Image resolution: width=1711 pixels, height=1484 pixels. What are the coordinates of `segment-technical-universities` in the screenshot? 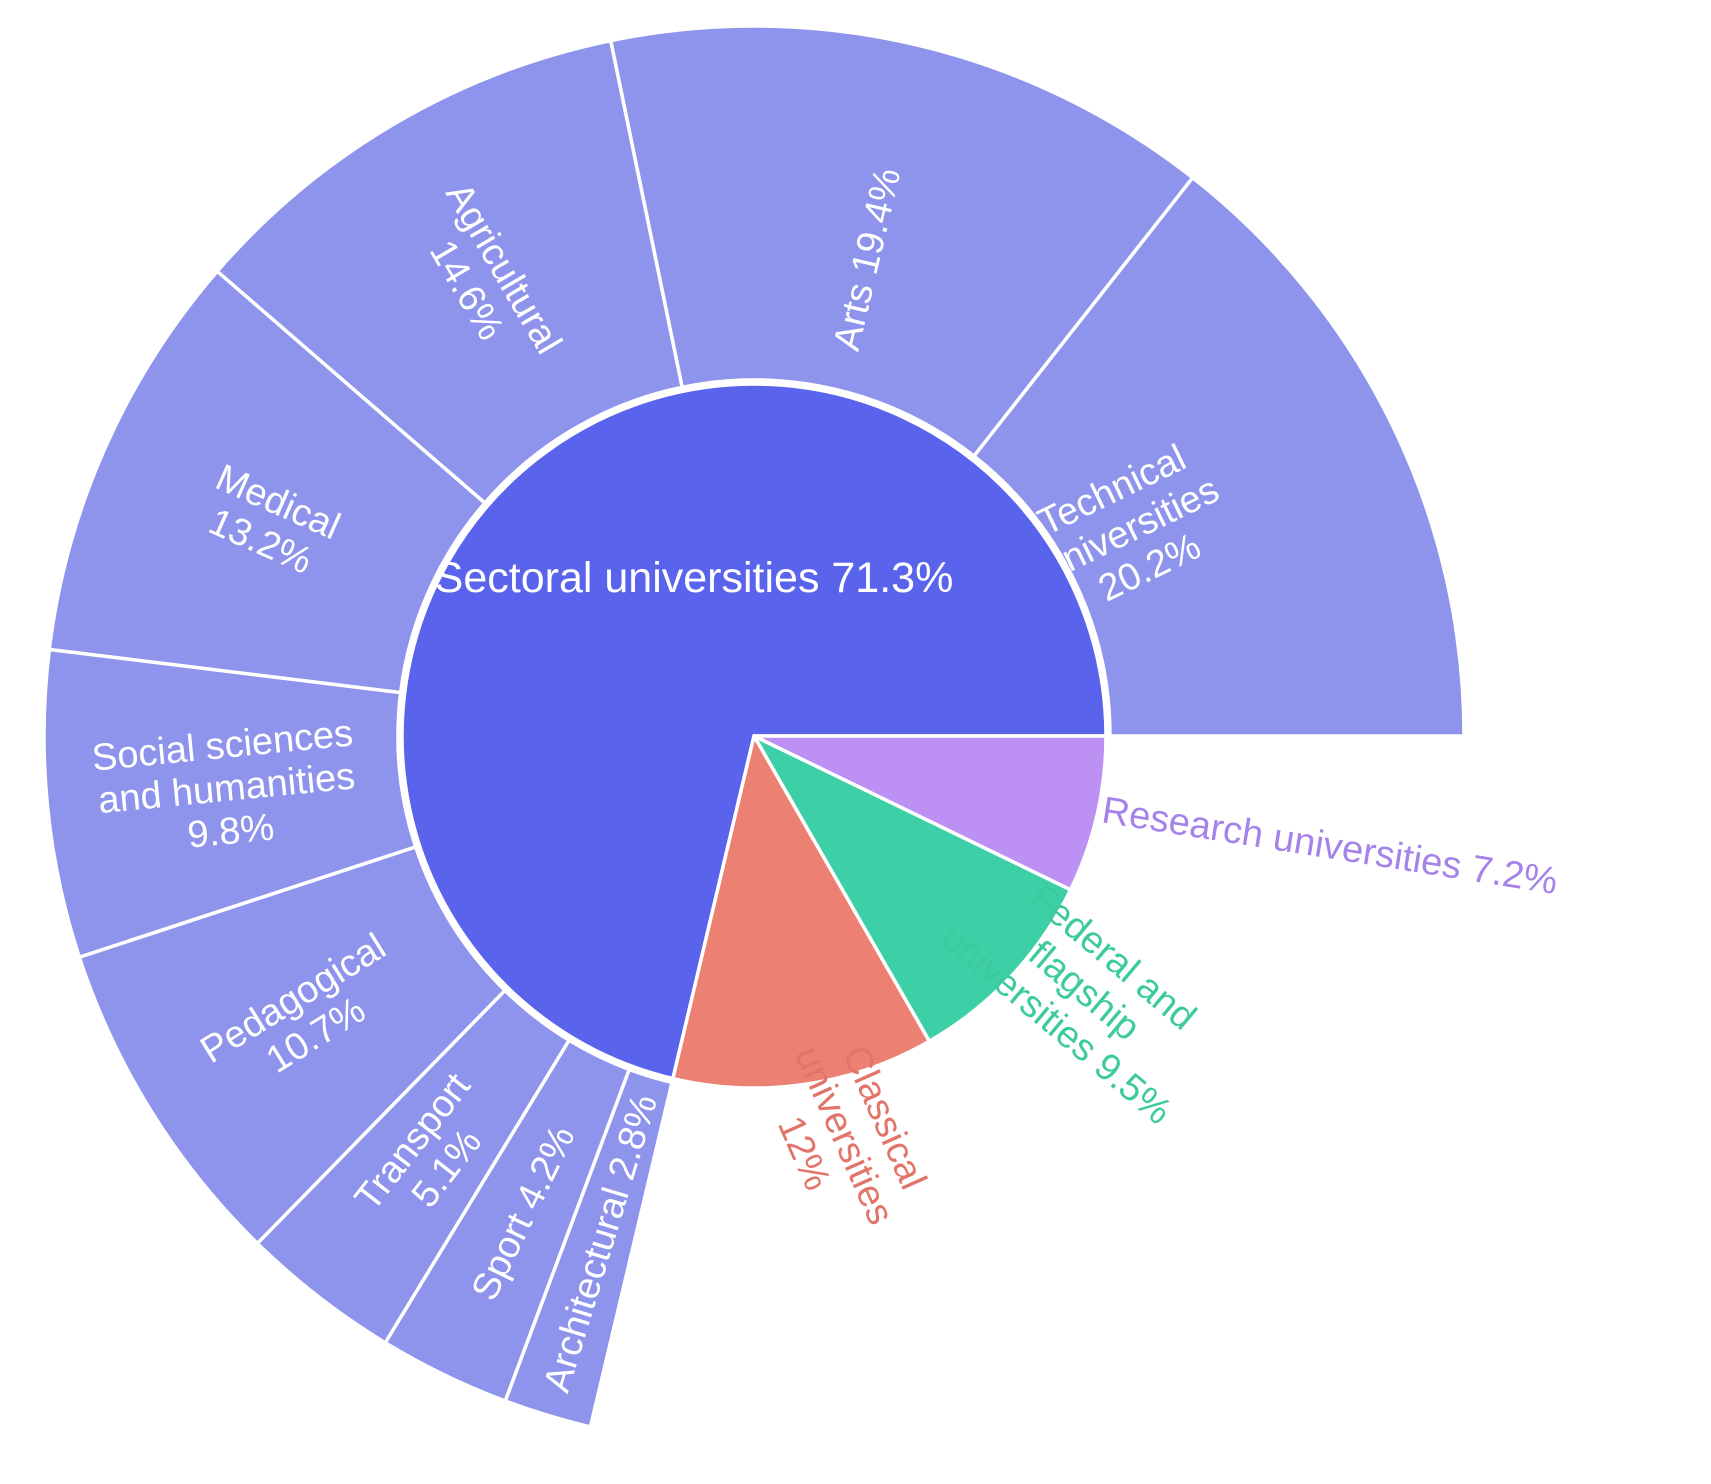 It's located at (1219, 456).